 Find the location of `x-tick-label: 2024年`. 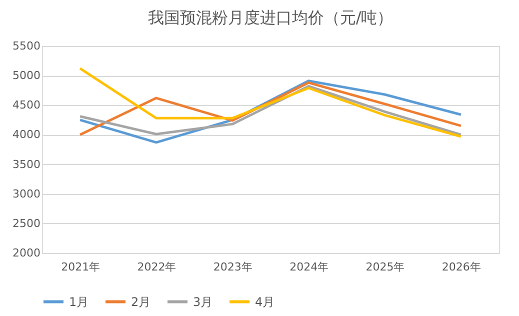

x-tick-label: 2024年 is located at coordinates (309, 267).